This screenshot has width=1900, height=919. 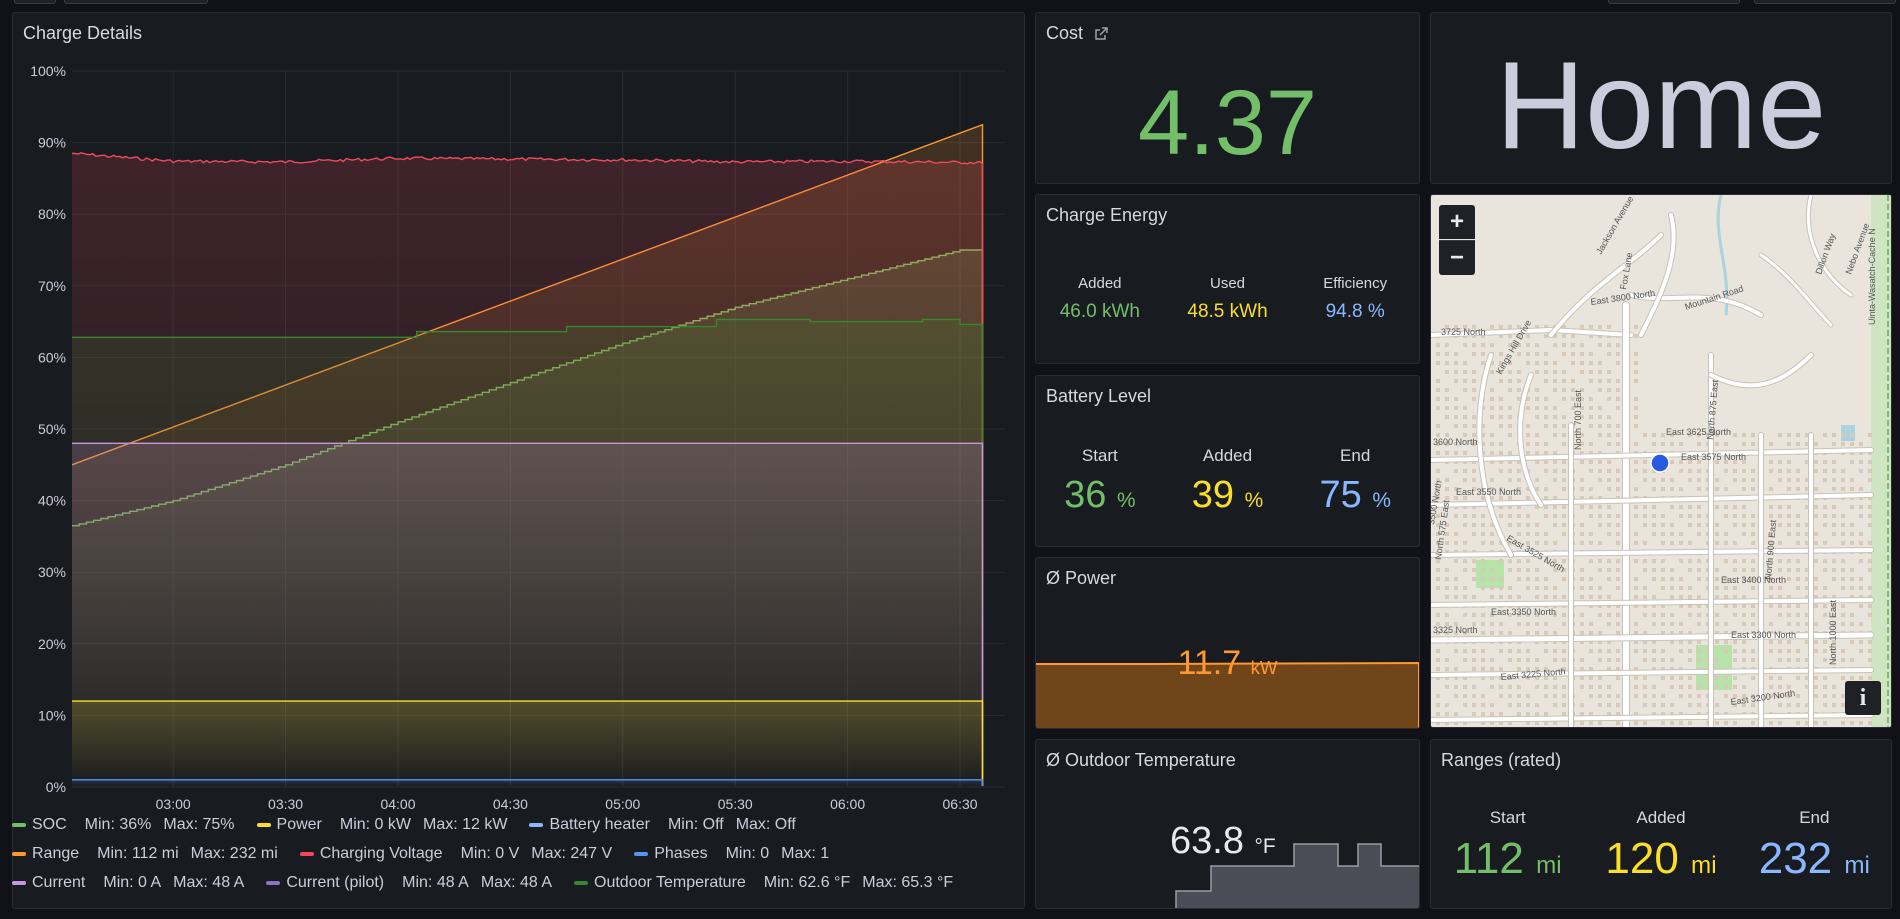 What do you see at coordinates (1457, 222) in the screenshot?
I see `zoom-in-button: +` at bounding box center [1457, 222].